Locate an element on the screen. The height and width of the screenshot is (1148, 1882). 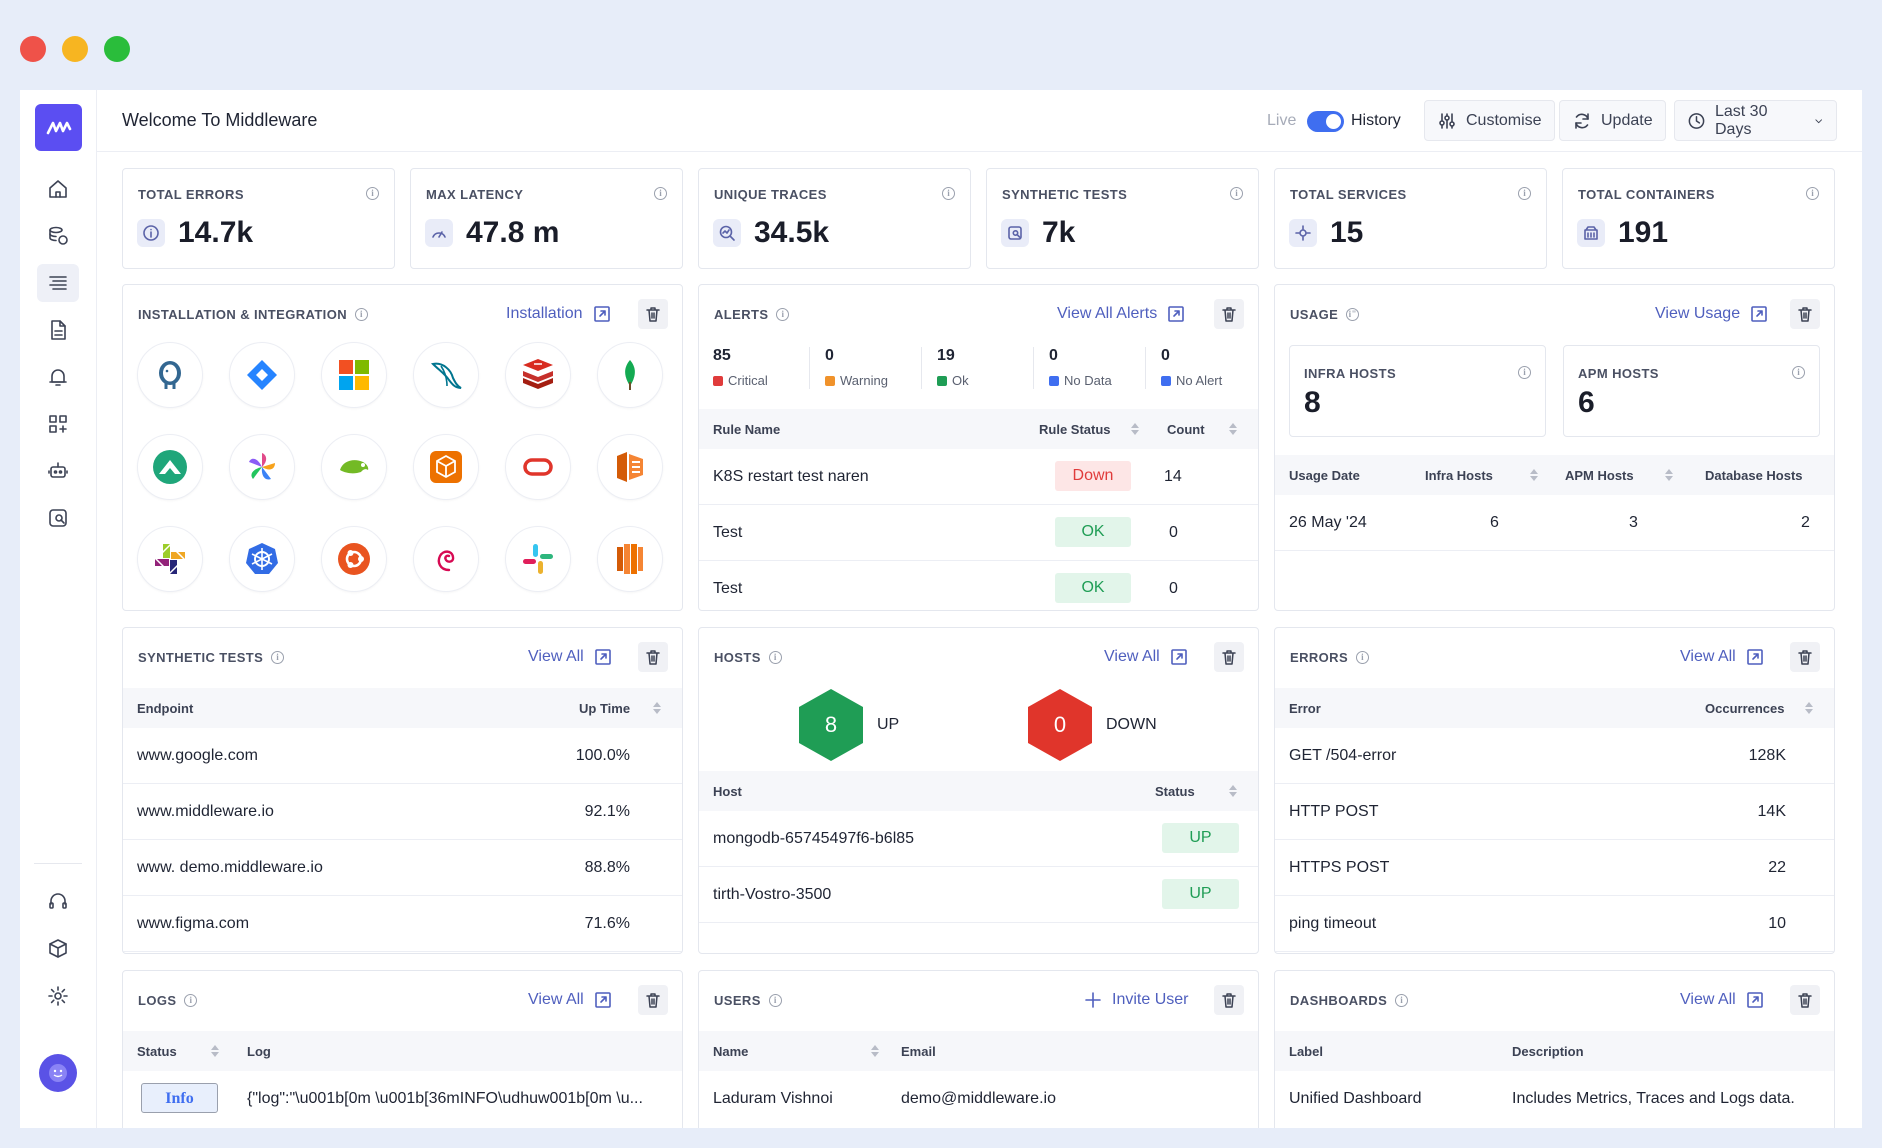
kubernetes-icon is located at coordinates (262, 559).